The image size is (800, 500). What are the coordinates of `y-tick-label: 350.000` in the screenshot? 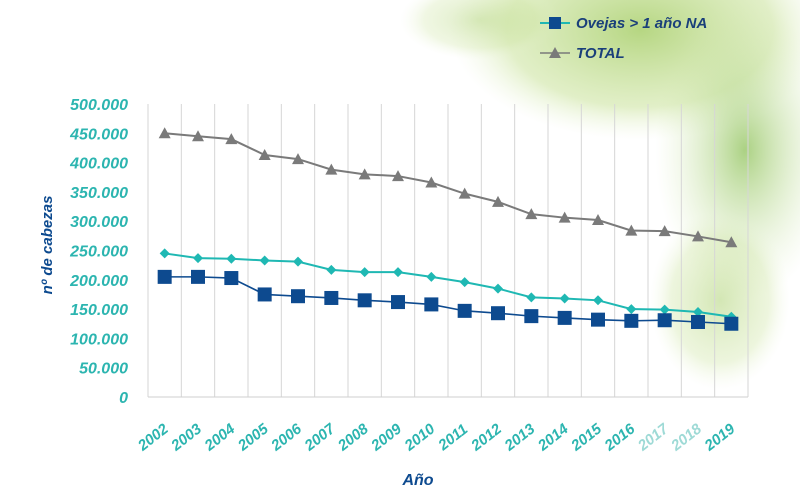 It's located at (99, 193).